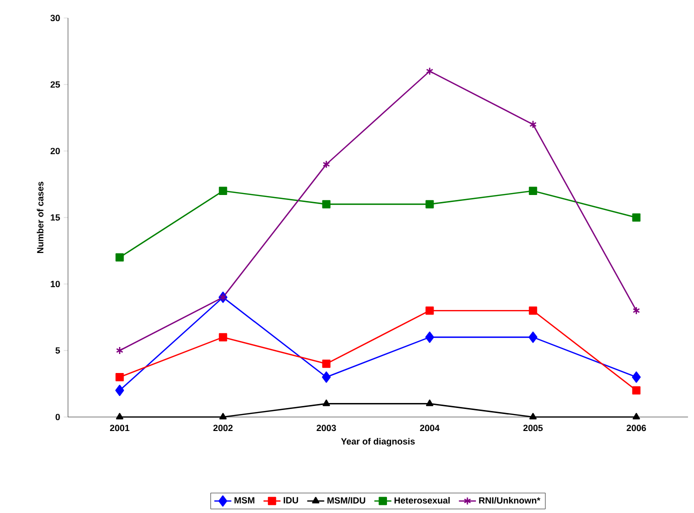 This screenshot has width=694, height=513. Describe the element at coordinates (422, 500) in the screenshot. I see `legend-label: Heterosexual` at that location.